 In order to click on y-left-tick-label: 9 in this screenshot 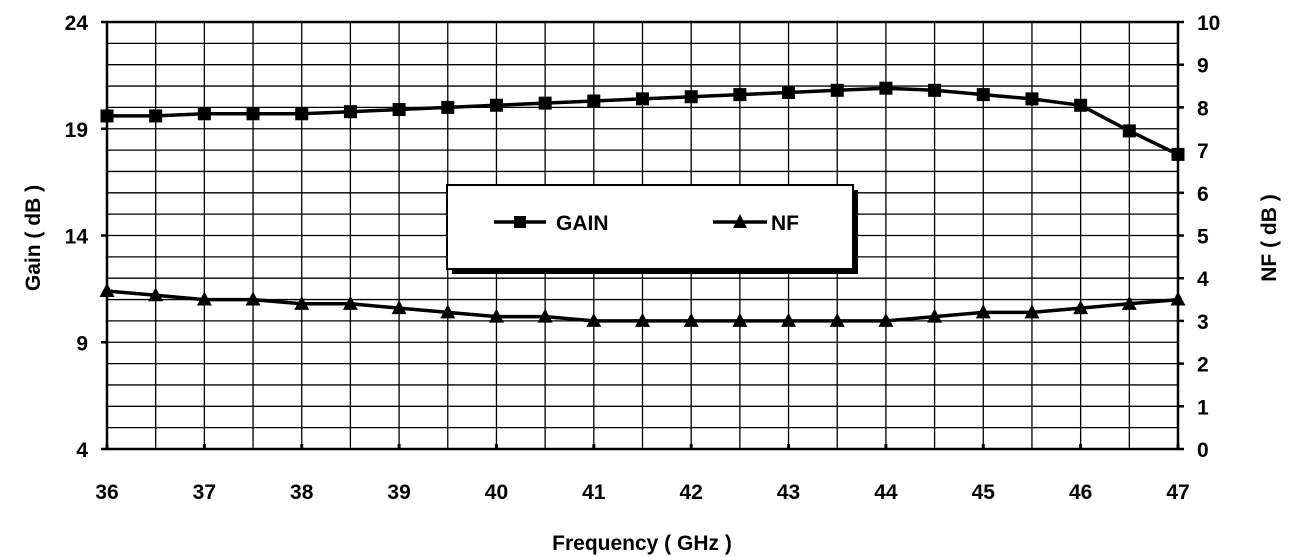, I will do `click(82, 343)`.